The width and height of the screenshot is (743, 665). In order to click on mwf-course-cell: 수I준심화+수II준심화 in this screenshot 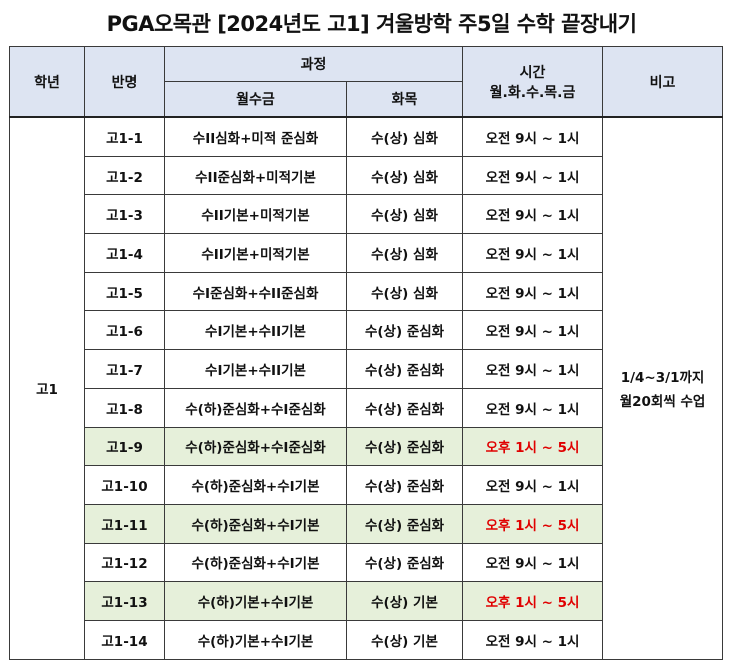, I will do `click(255, 291)`.